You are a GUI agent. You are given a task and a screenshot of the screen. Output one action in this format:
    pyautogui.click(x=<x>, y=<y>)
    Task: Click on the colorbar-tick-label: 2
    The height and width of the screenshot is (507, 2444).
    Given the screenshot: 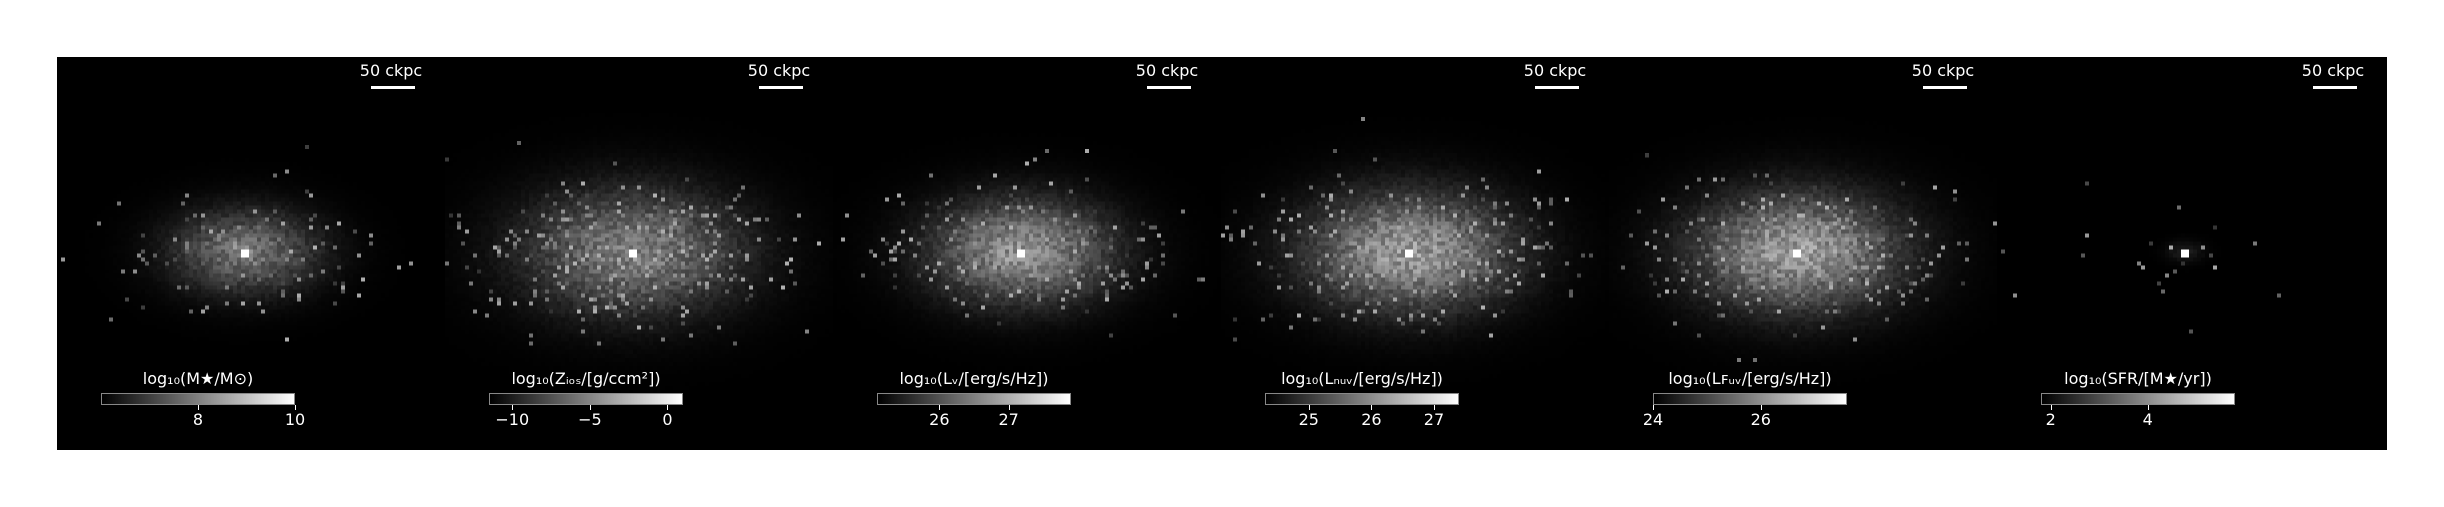 What is the action you would take?
    pyautogui.click(x=2050, y=419)
    